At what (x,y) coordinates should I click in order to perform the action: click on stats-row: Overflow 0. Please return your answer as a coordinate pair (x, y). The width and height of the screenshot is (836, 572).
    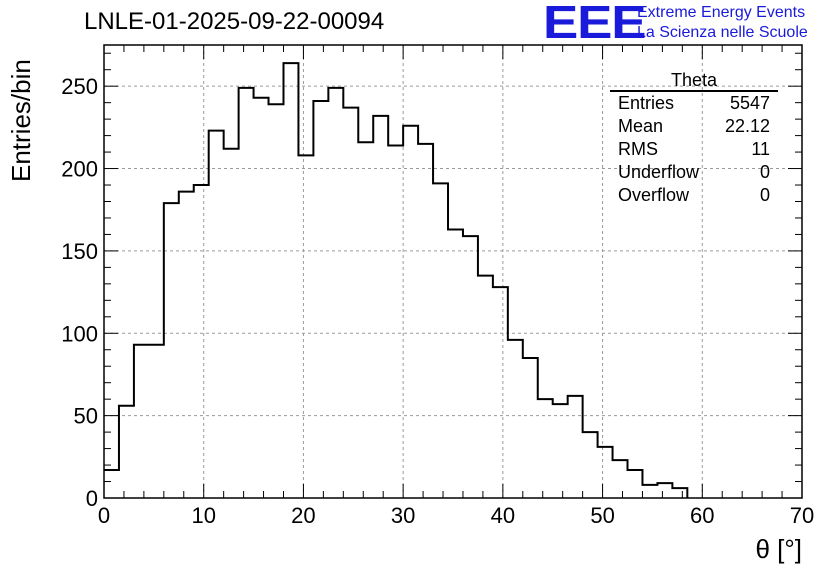
    Looking at the image, I should click on (694, 195).